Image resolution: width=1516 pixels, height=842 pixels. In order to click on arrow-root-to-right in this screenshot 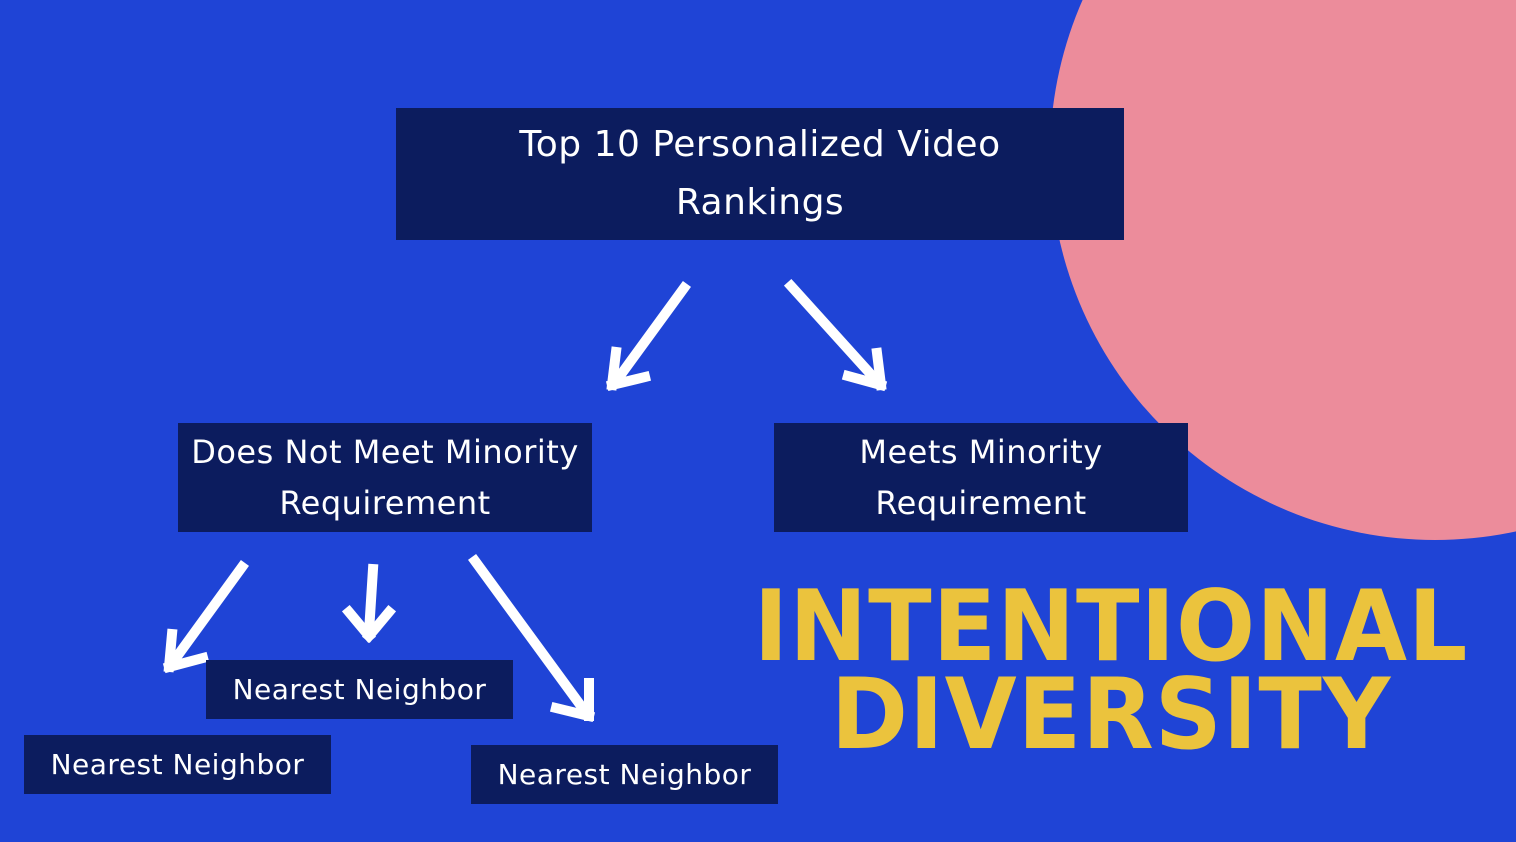, I will do `click(835, 335)`.